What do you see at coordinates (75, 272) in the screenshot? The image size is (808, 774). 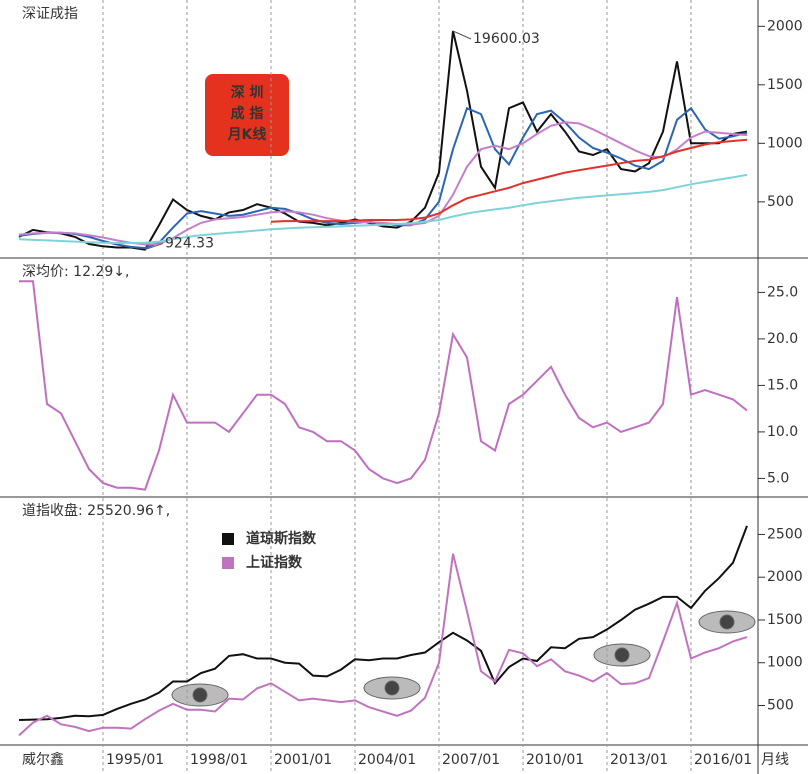 I see `panel-title: 深均价: 12.29↓,` at bounding box center [75, 272].